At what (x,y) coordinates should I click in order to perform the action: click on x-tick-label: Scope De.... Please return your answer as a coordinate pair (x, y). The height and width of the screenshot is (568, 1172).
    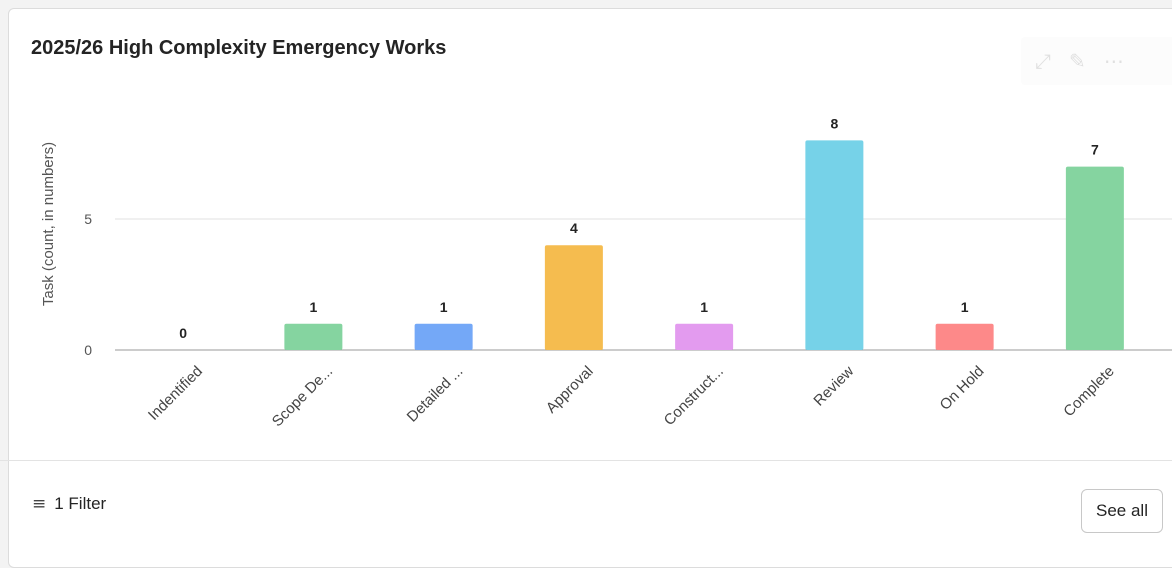
    Looking at the image, I should click on (302, 396).